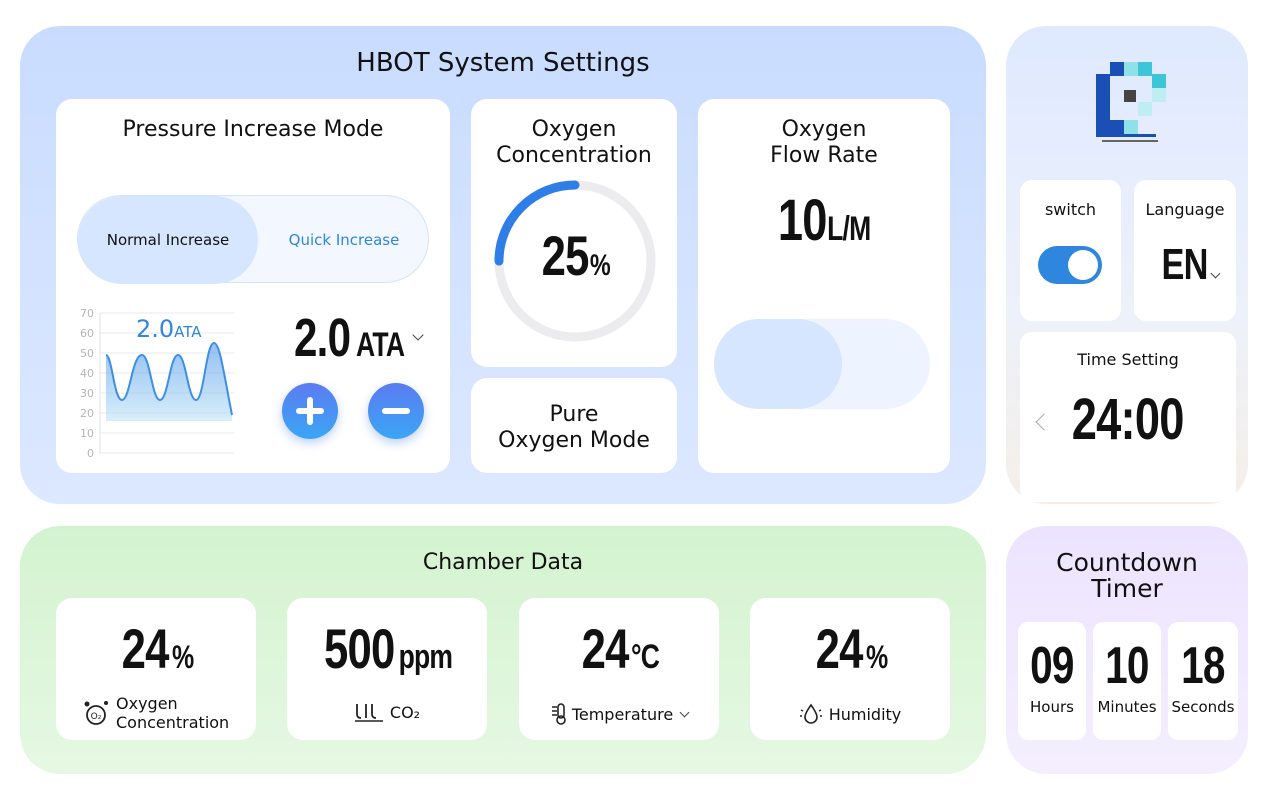 The width and height of the screenshot is (1280, 800). Describe the element at coordinates (849, 229) in the screenshot. I see `flow-rate-unit: L/M` at that location.